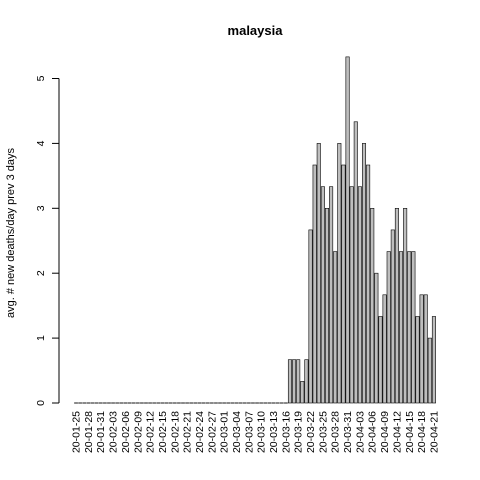 This screenshot has height=480, width=480. I want to click on x-tick-label: 20-02-15, so click(163, 432).